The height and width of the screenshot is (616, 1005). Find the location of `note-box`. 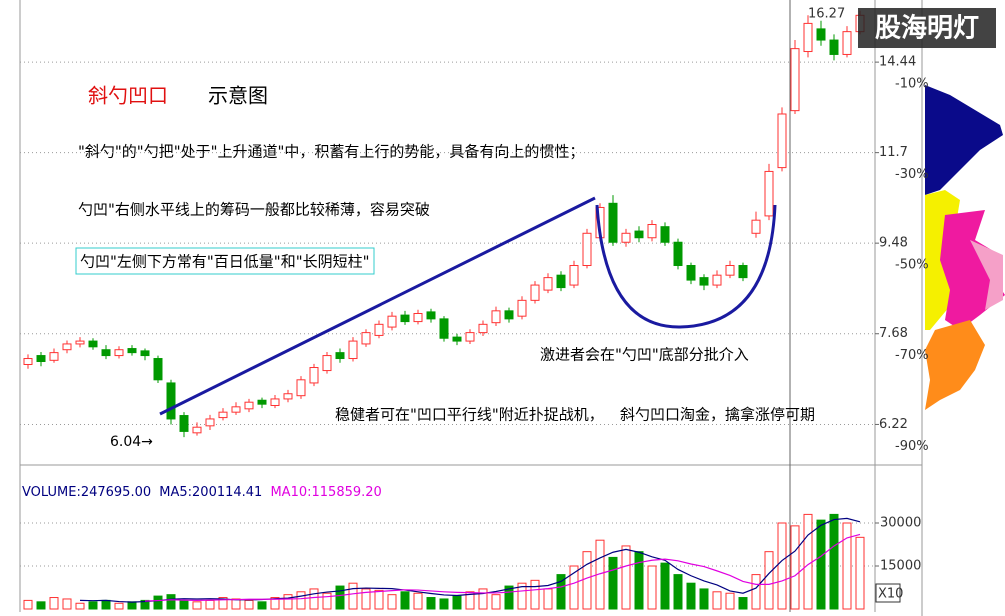

note-box is located at coordinates (225, 261).